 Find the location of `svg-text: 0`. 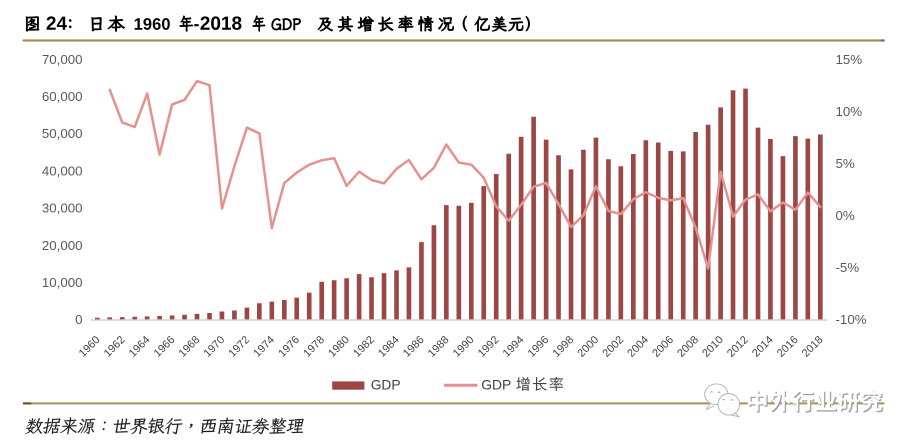

svg-text: 0 is located at coordinates (78, 319).